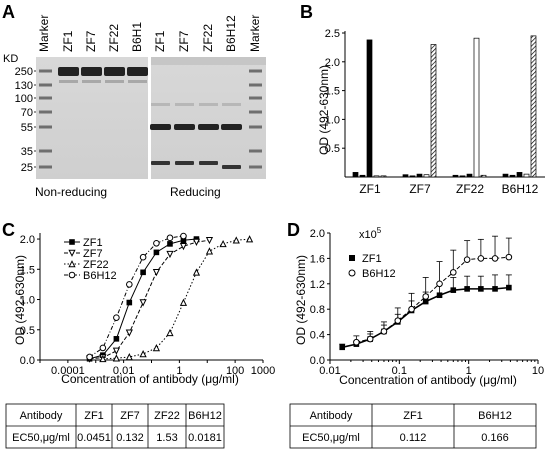 This screenshot has height=453, width=550. I want to click on table-c-header-3: ZF22, so click(167, 416).